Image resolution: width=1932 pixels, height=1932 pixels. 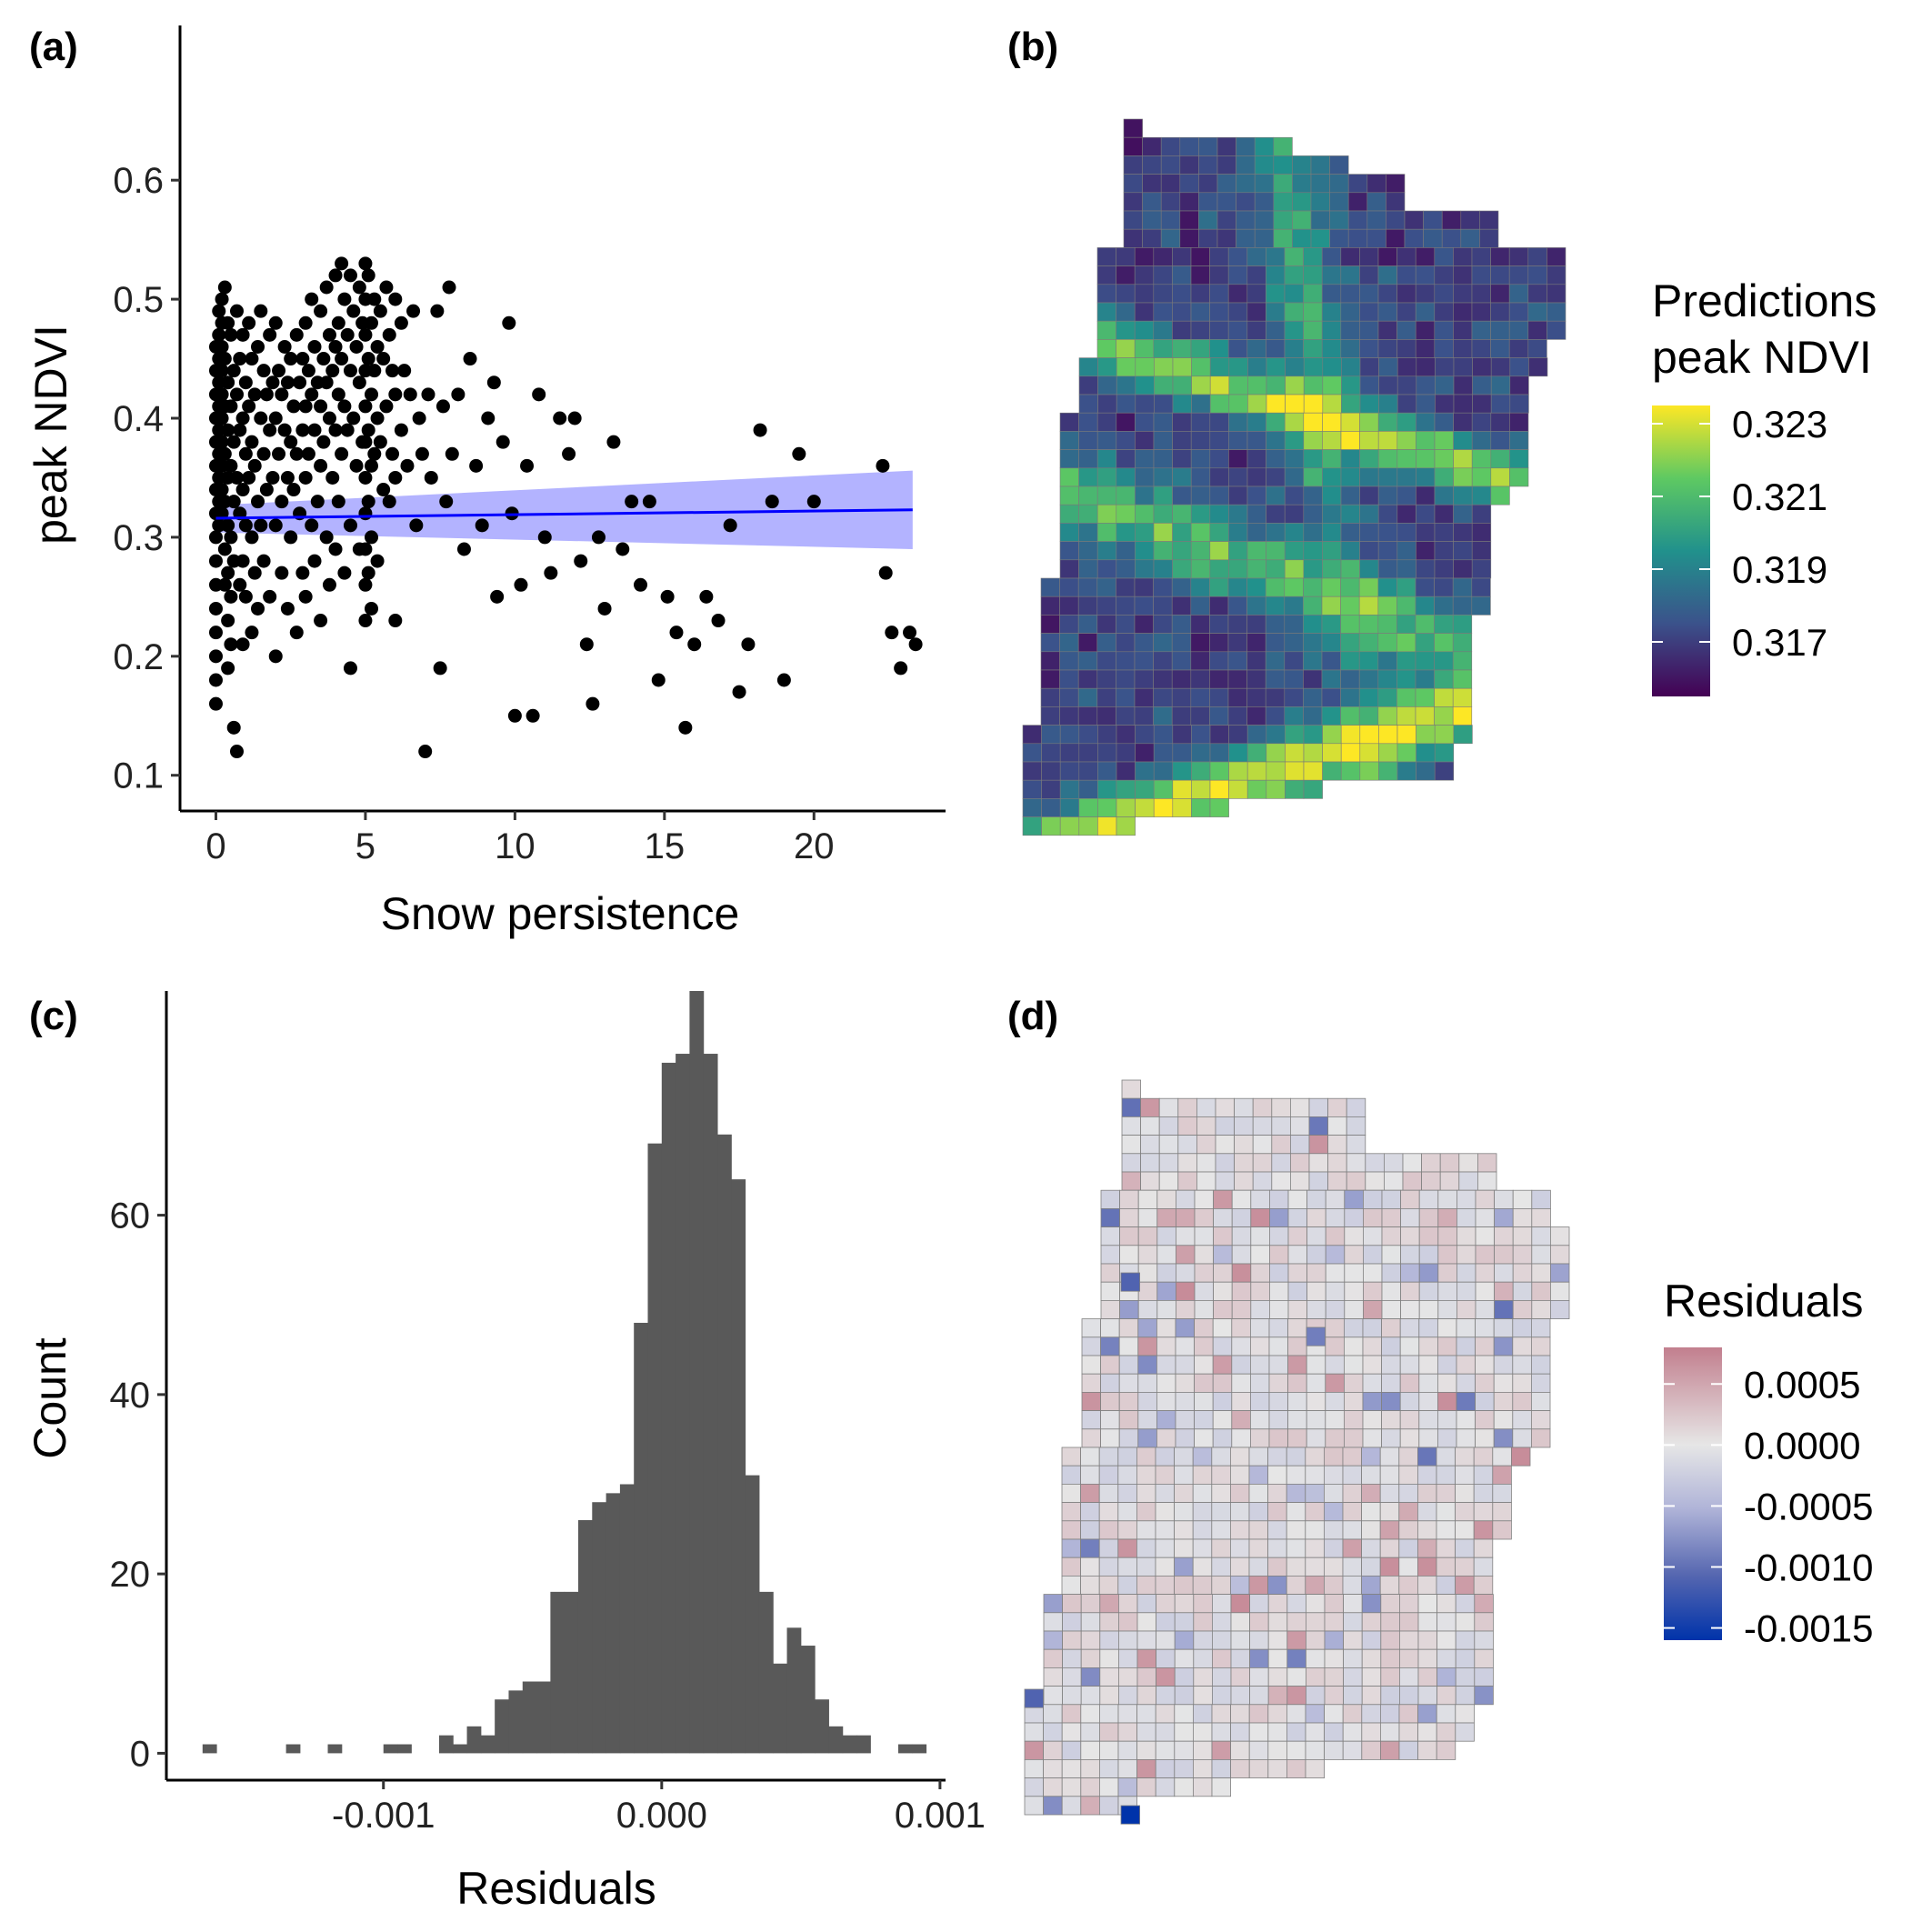 What do you see at coordinates (516, 1722) in the screenshot?
I see `histogram-bar` at bounding box center [516, 1722].